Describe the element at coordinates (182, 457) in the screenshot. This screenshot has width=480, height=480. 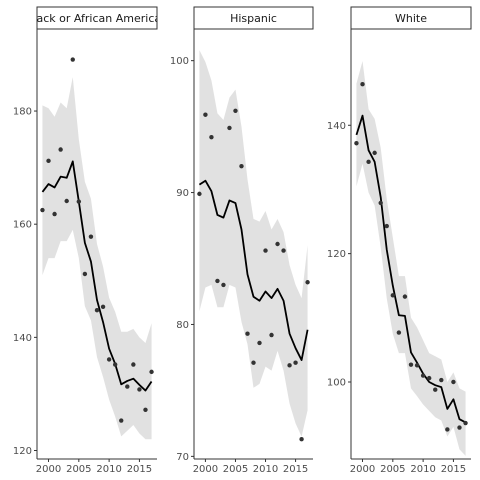
I see `y-tick-label: 70` at that location.